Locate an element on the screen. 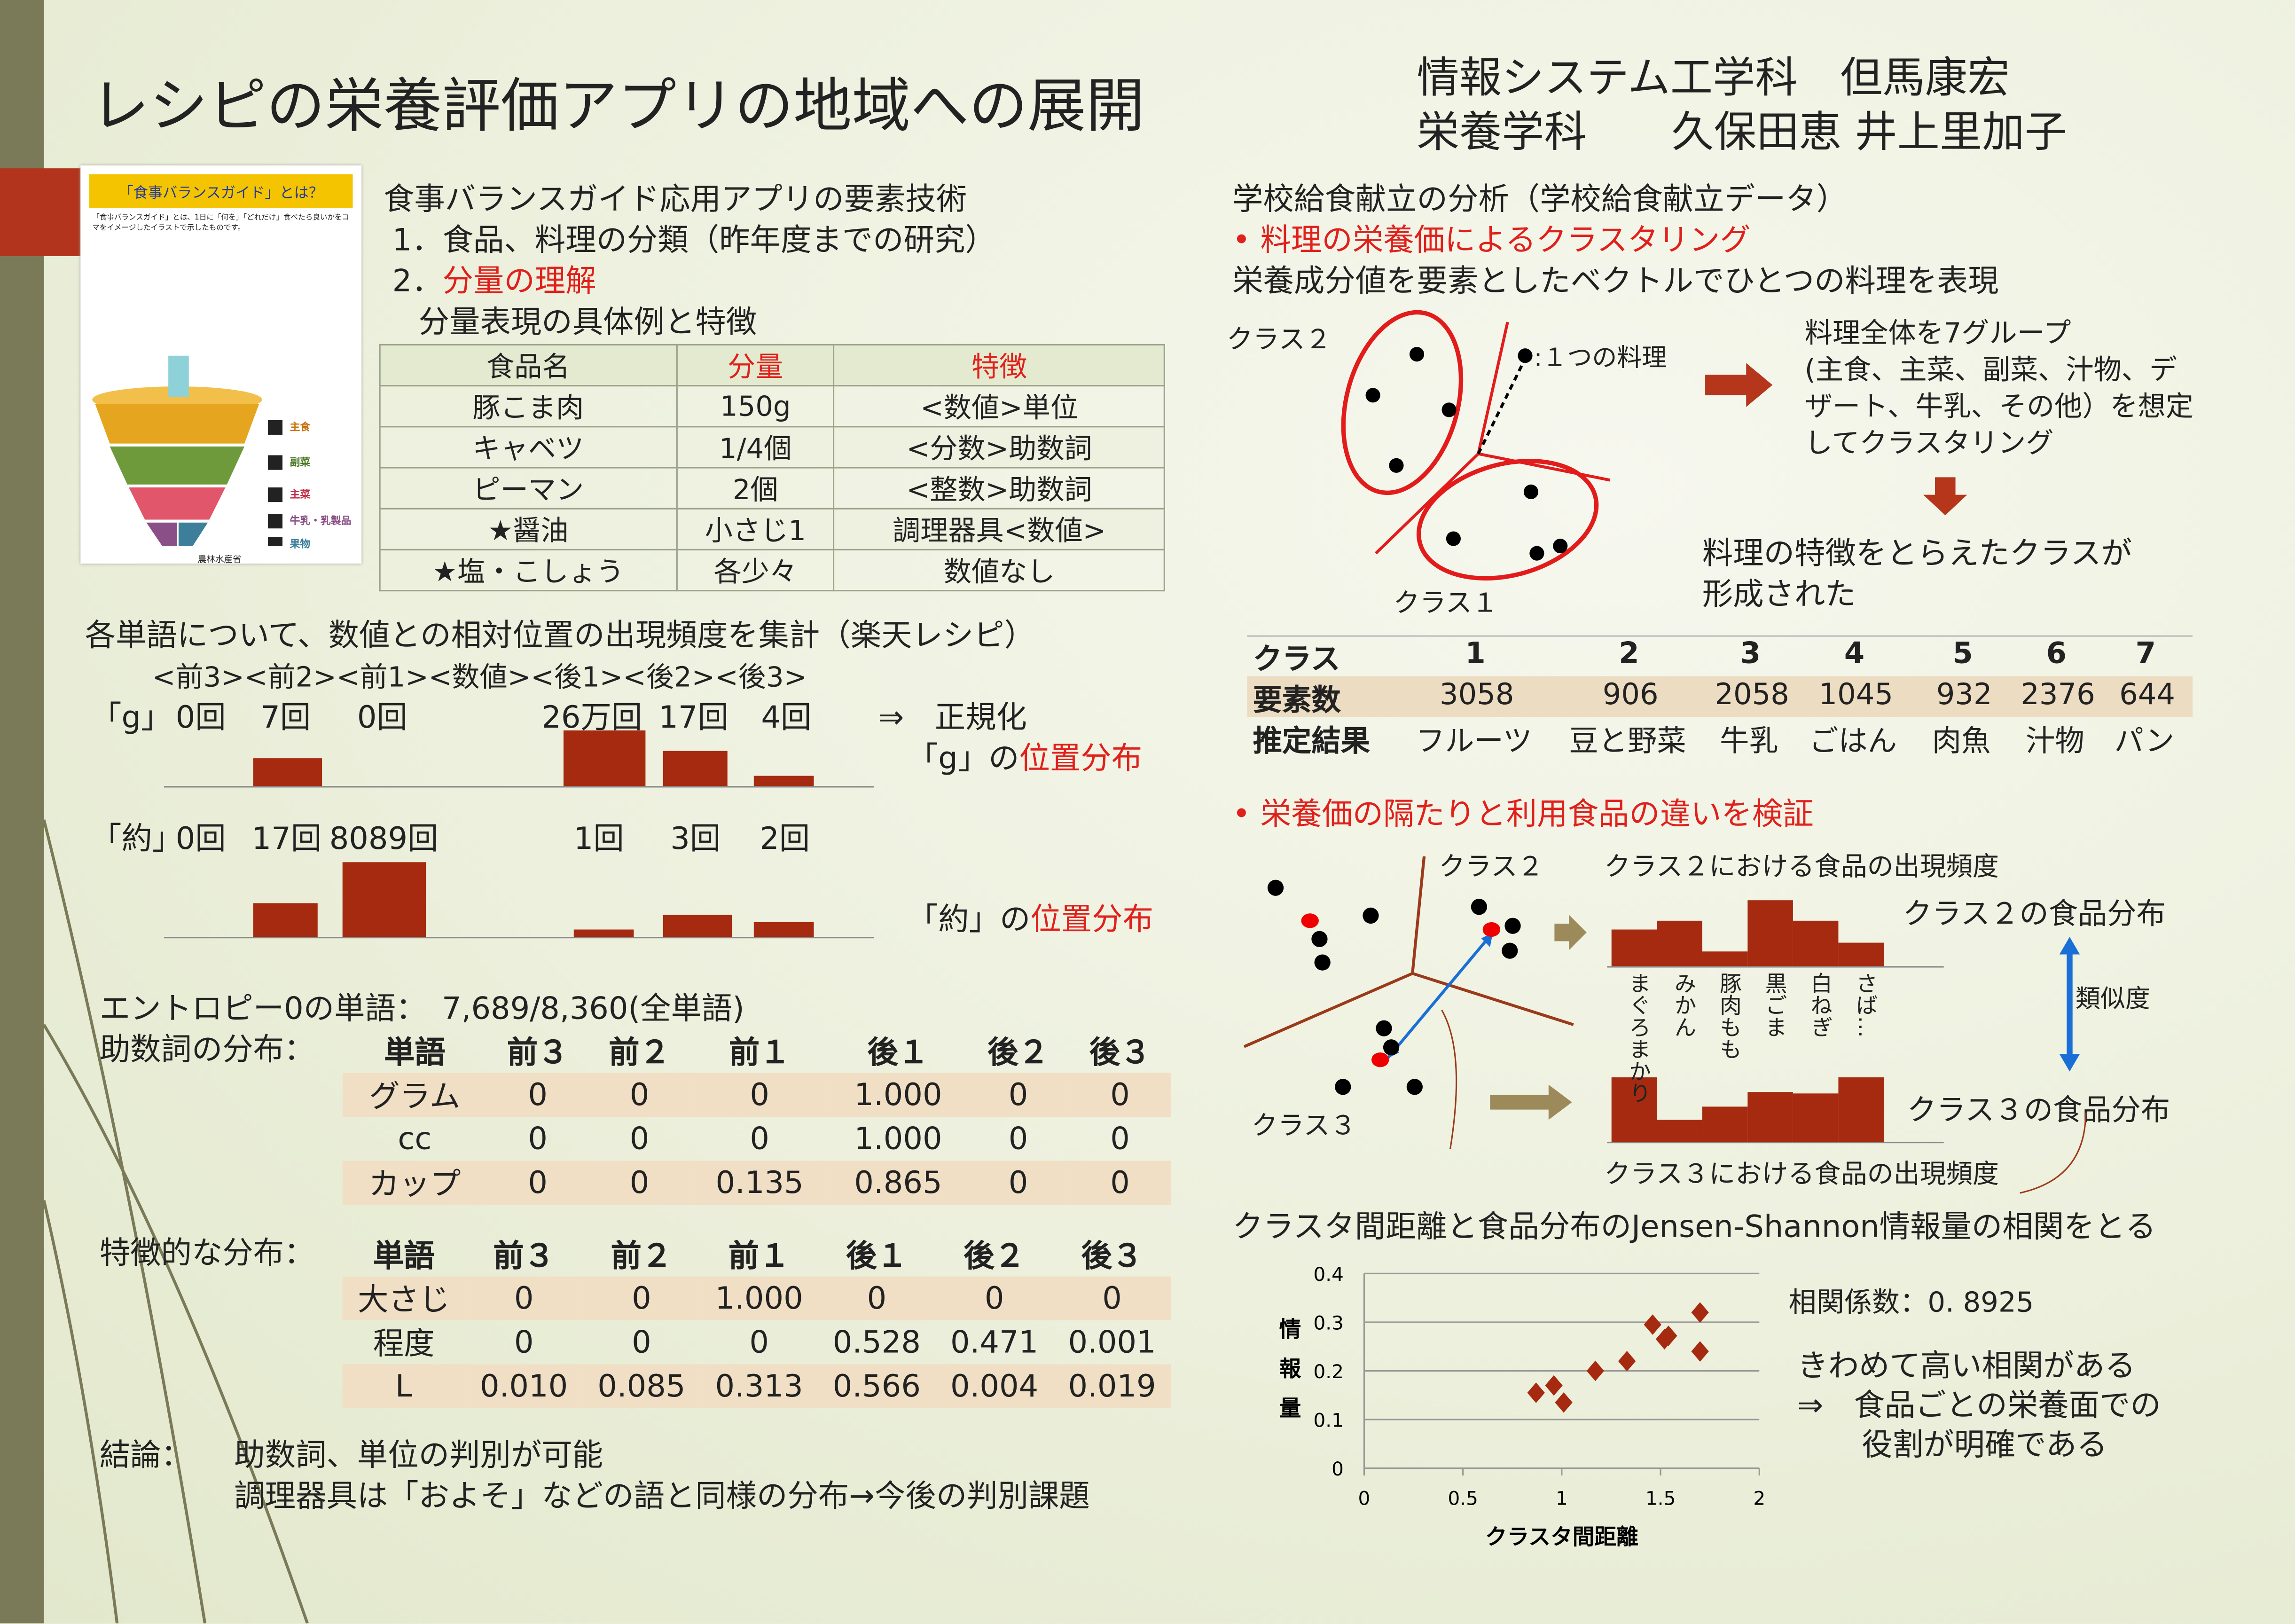 The height and width of the screenshot is (1624, 2295). table-row: グラム 0 0 0 1.000 0 0 is located at coordinates (757, 1095).